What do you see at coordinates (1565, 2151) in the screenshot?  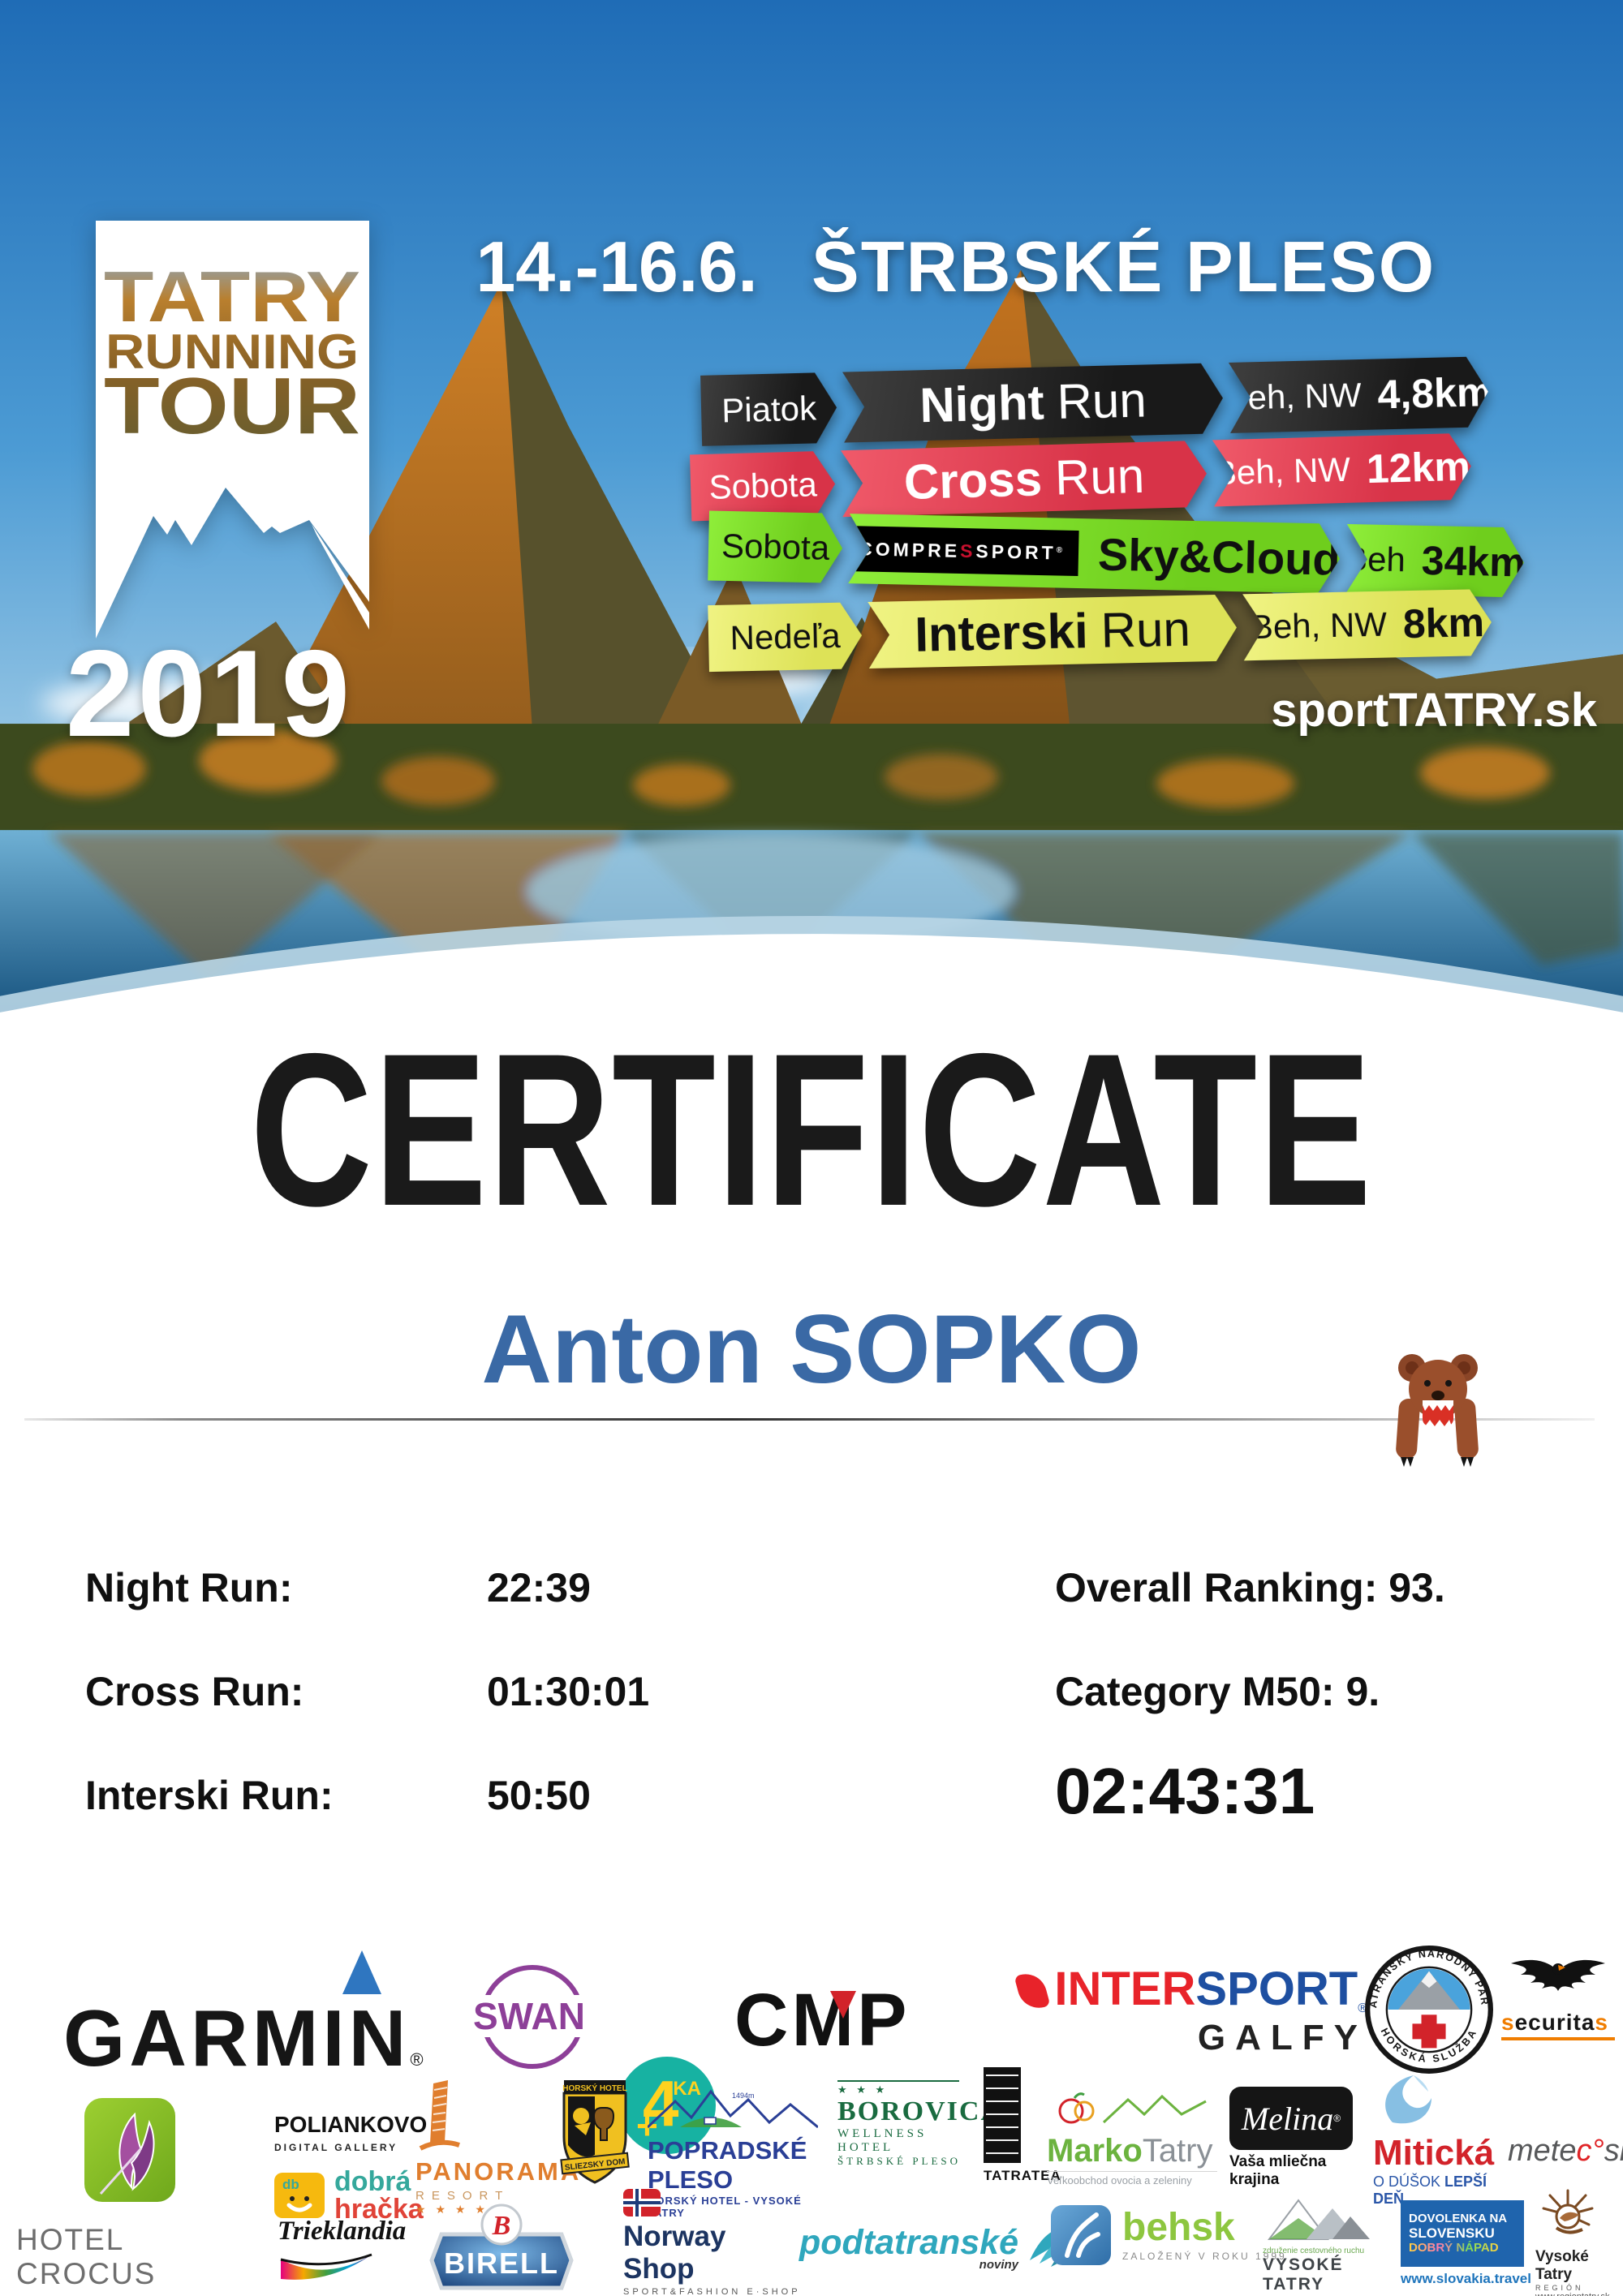 I see `sponsor-meteo-sk: metec°sk` at bounding box center [1565, 2151].